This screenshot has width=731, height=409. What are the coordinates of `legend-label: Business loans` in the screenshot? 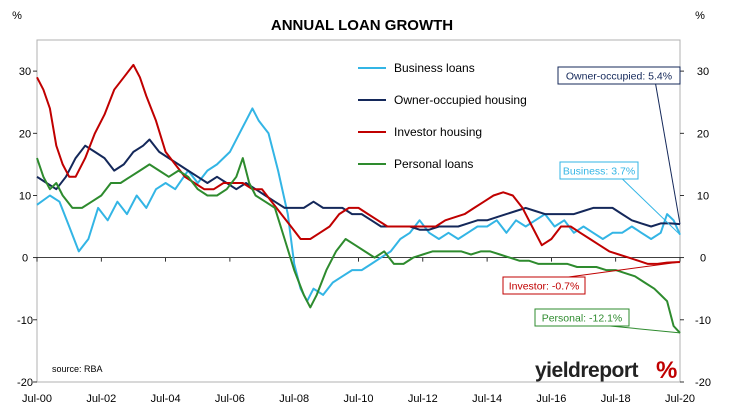 It's located at (434, 68).